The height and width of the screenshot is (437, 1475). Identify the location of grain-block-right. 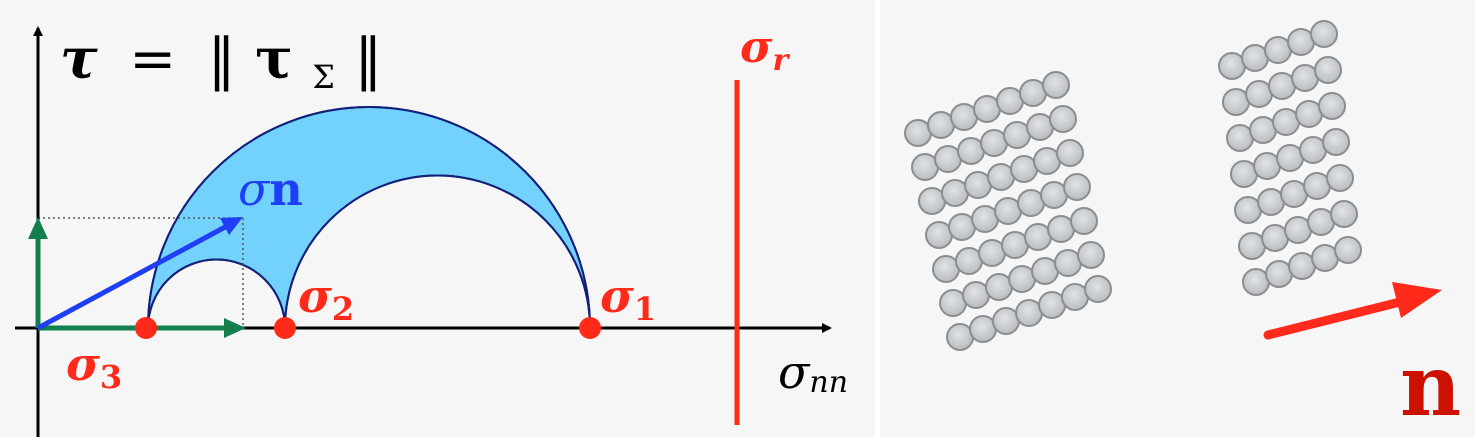
(1290, 158).